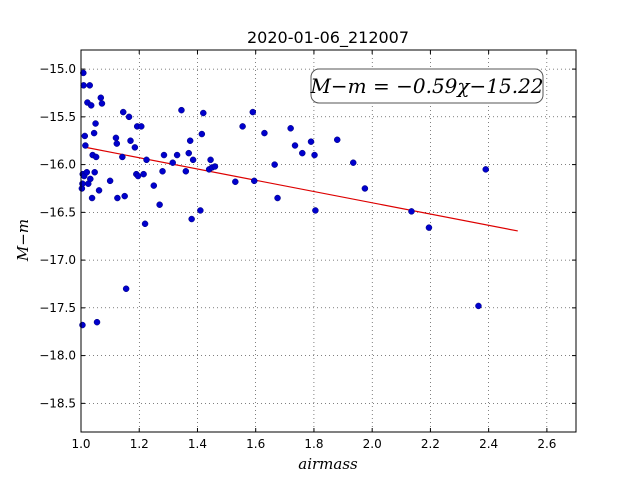 This screenshot has width=640, height=480. What do you see at coordinates (57, 212) in the screenshot?
I see `y-tick-label: −16.5` at bounding box center [57, 212].